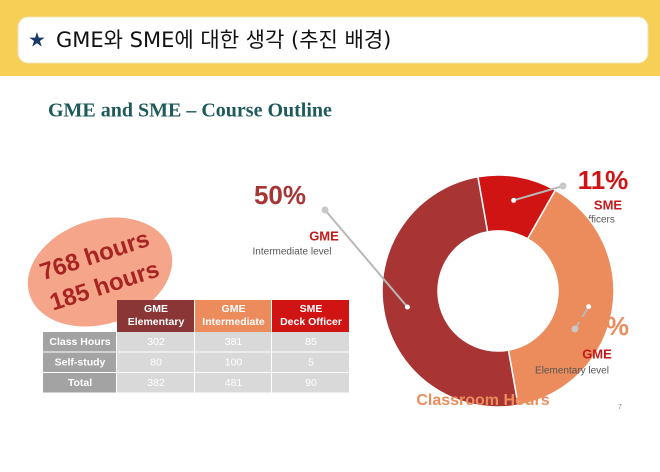 This screenshot has height=472, width=660. I want to click on cell-text: 381, so click(234, 342).